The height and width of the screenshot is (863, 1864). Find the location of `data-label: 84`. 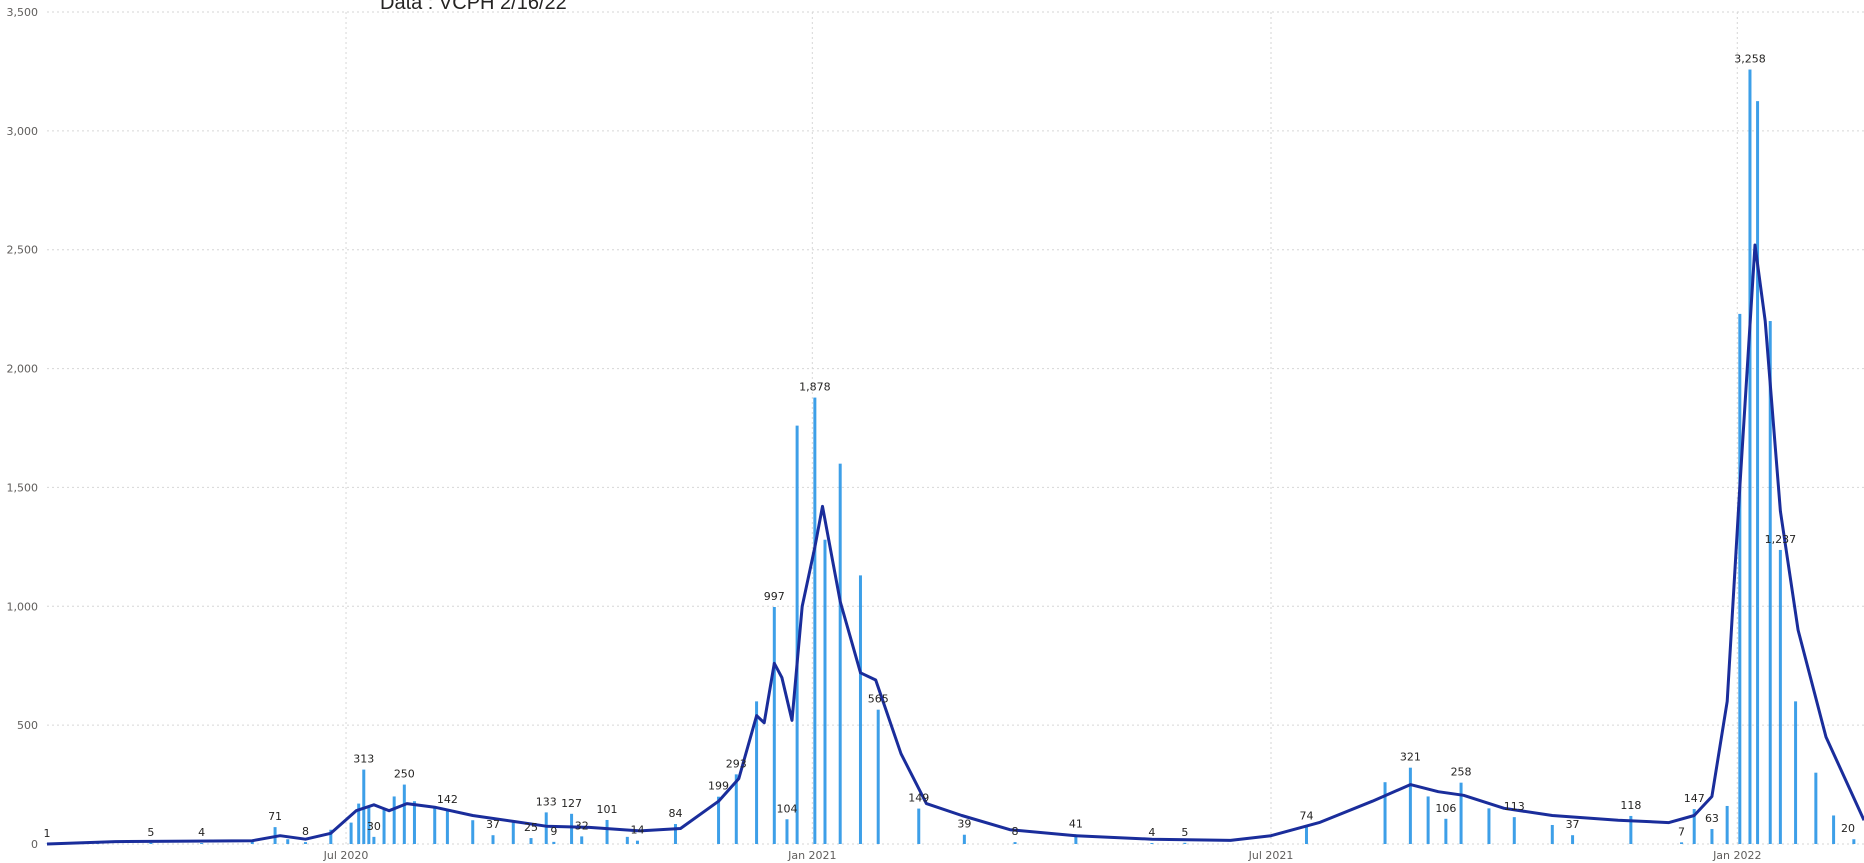

data-label: 84 is located at coordinates (675, 813).